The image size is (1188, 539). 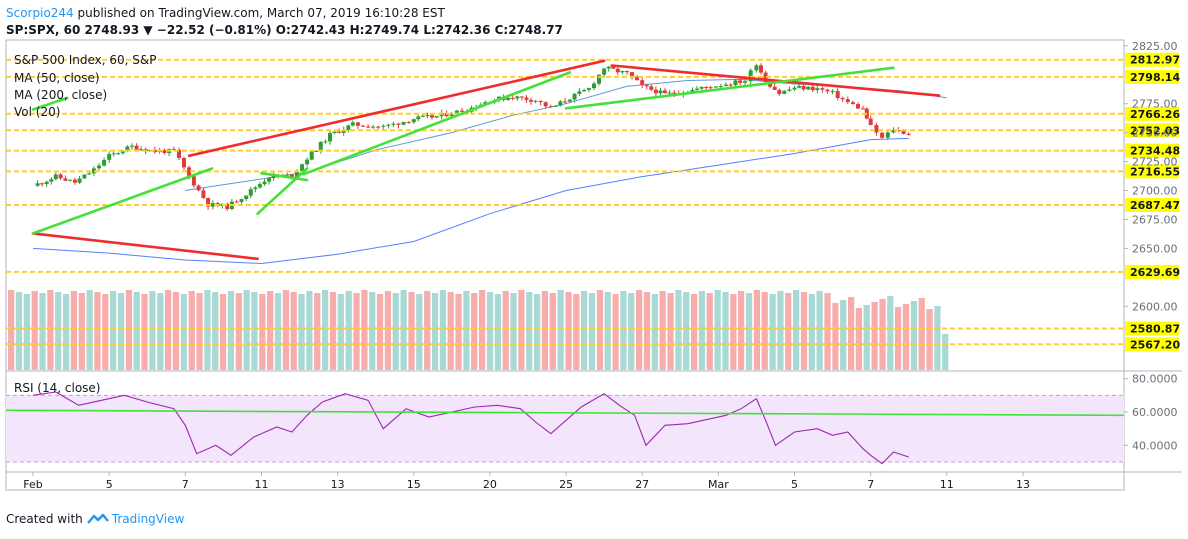 What do you see at coordinates (1155, 205) in the screenshot?
I see `level-label: 2687.47` at bounding box center [1155, 205].